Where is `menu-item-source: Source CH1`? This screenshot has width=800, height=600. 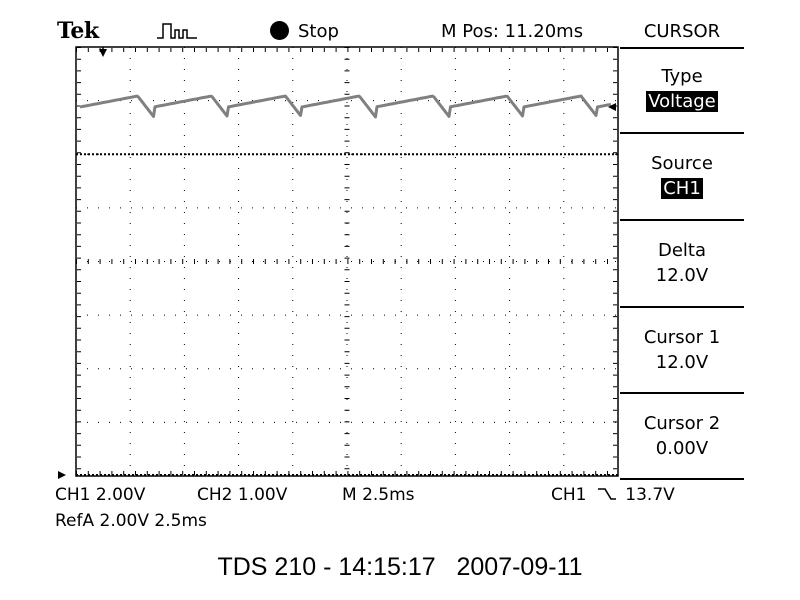 menu-item-source: Source CH1 is located at coordinates (682, 176).